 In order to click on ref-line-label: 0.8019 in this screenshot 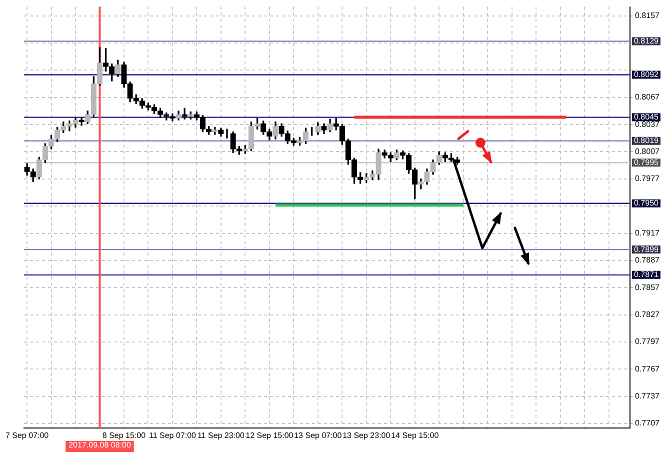, I will do `click(647, 141)`.